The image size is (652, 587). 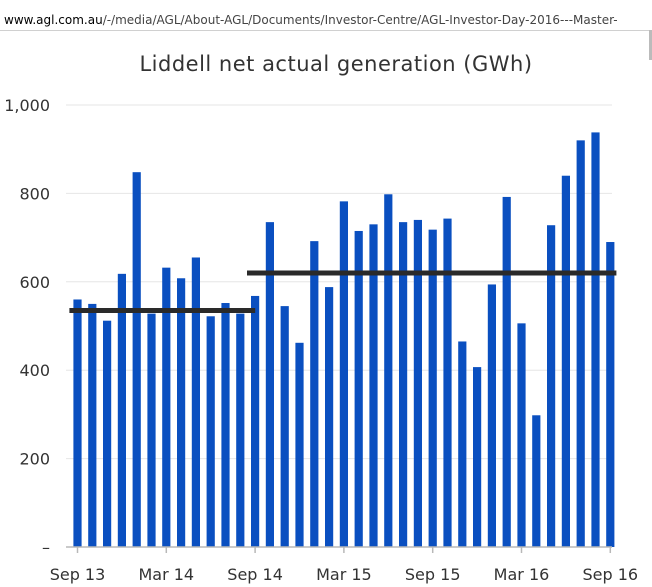 I want to click on x-tick-label: Sep 16, so click(x=610, y=574).